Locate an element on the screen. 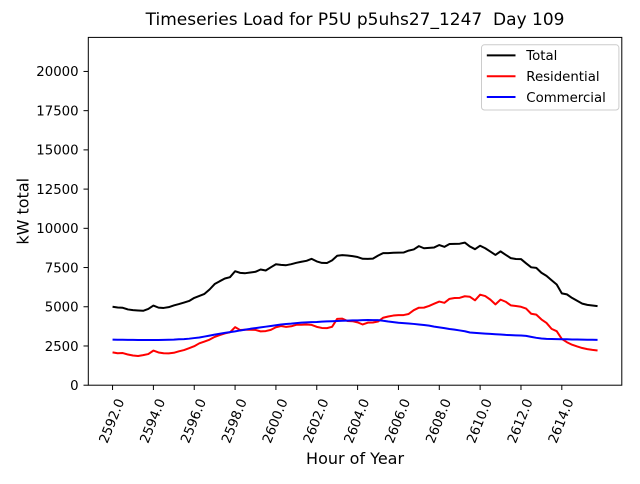 This screenshot has height=484, width=640. y-axis-ticks: 0 2500 5000 7500 10000 12500 15000 17500 20000 is located at coordinates (62, 229).